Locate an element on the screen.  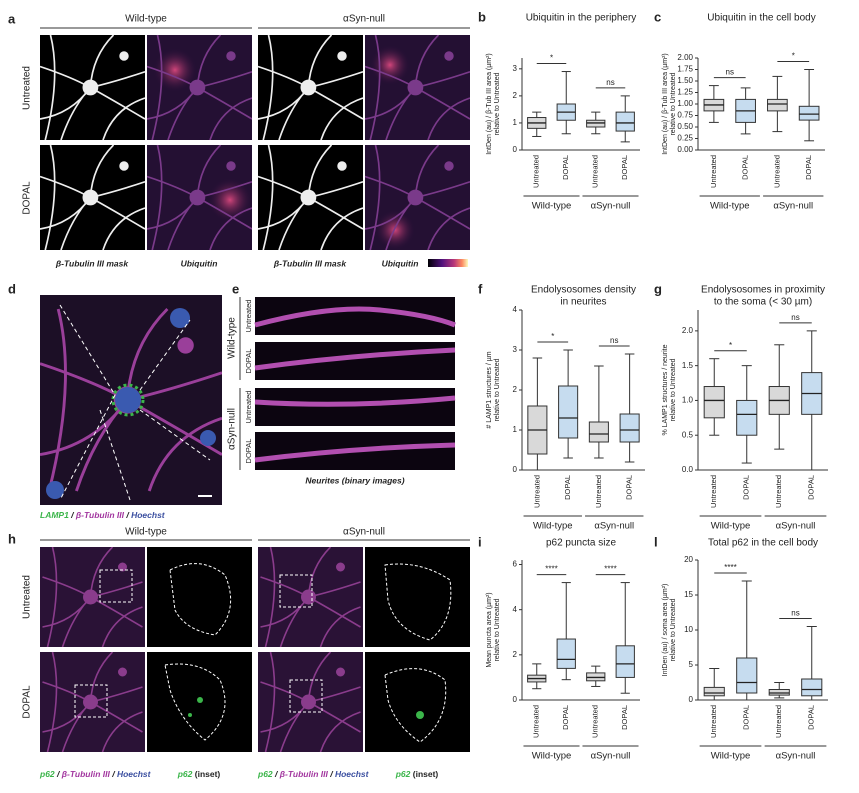
caption-part: LAMP1 is located at coordinates (54, 515).